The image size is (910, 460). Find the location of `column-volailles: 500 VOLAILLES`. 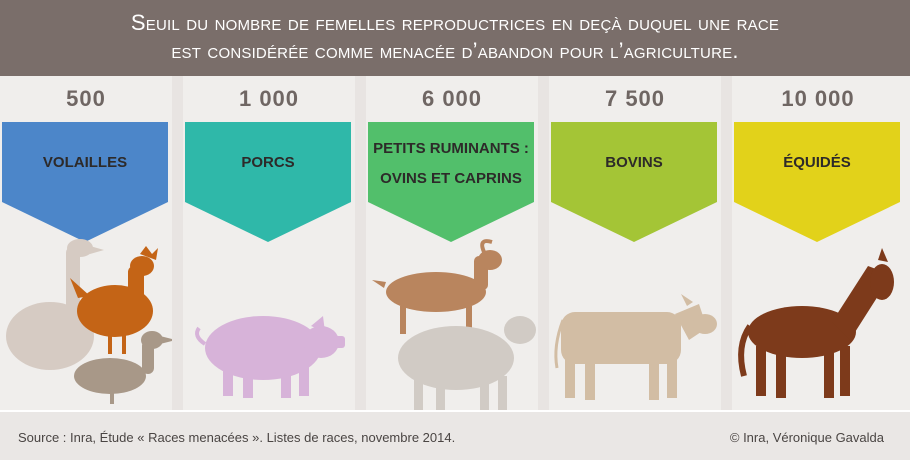

column-volailles: 500 VOLAILLES is located at coordinates (88, 243).